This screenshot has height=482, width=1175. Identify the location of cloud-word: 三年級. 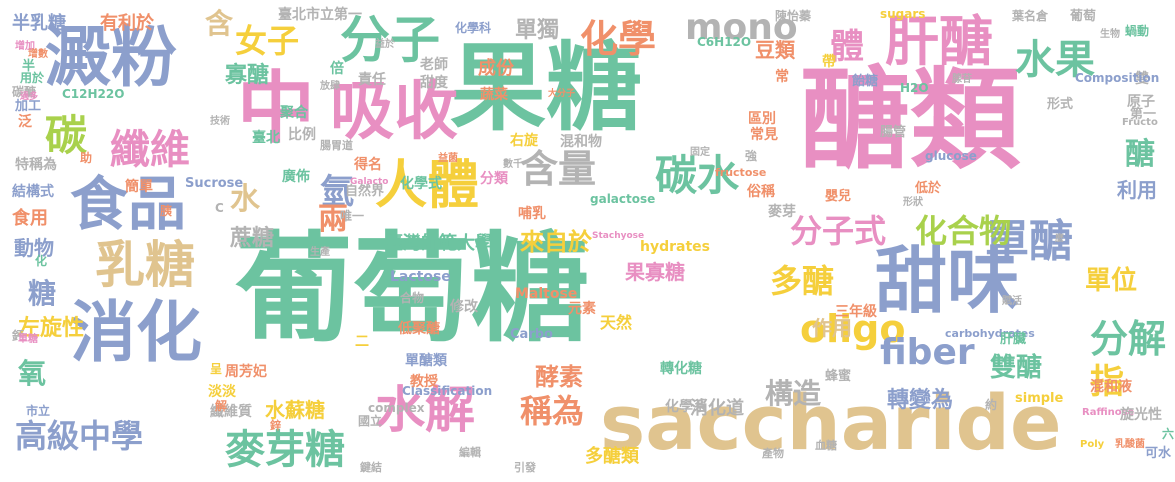
(856, 312).